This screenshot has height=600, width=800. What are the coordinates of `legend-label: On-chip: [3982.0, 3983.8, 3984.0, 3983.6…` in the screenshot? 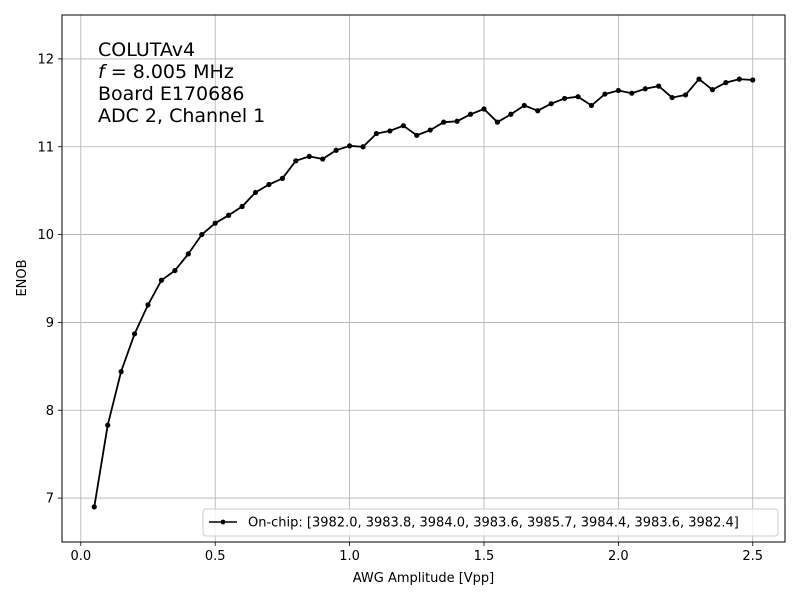 It's located at (493, 523).